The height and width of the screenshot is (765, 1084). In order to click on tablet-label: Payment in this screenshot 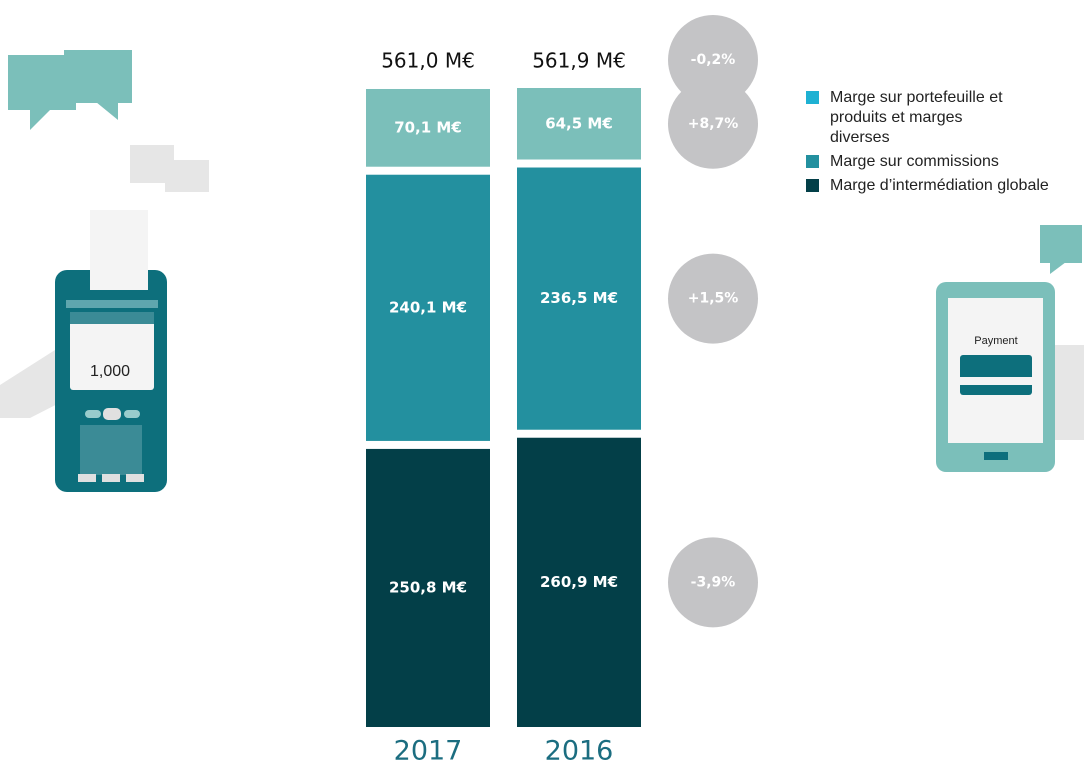, I will do `click(995, 341)`.